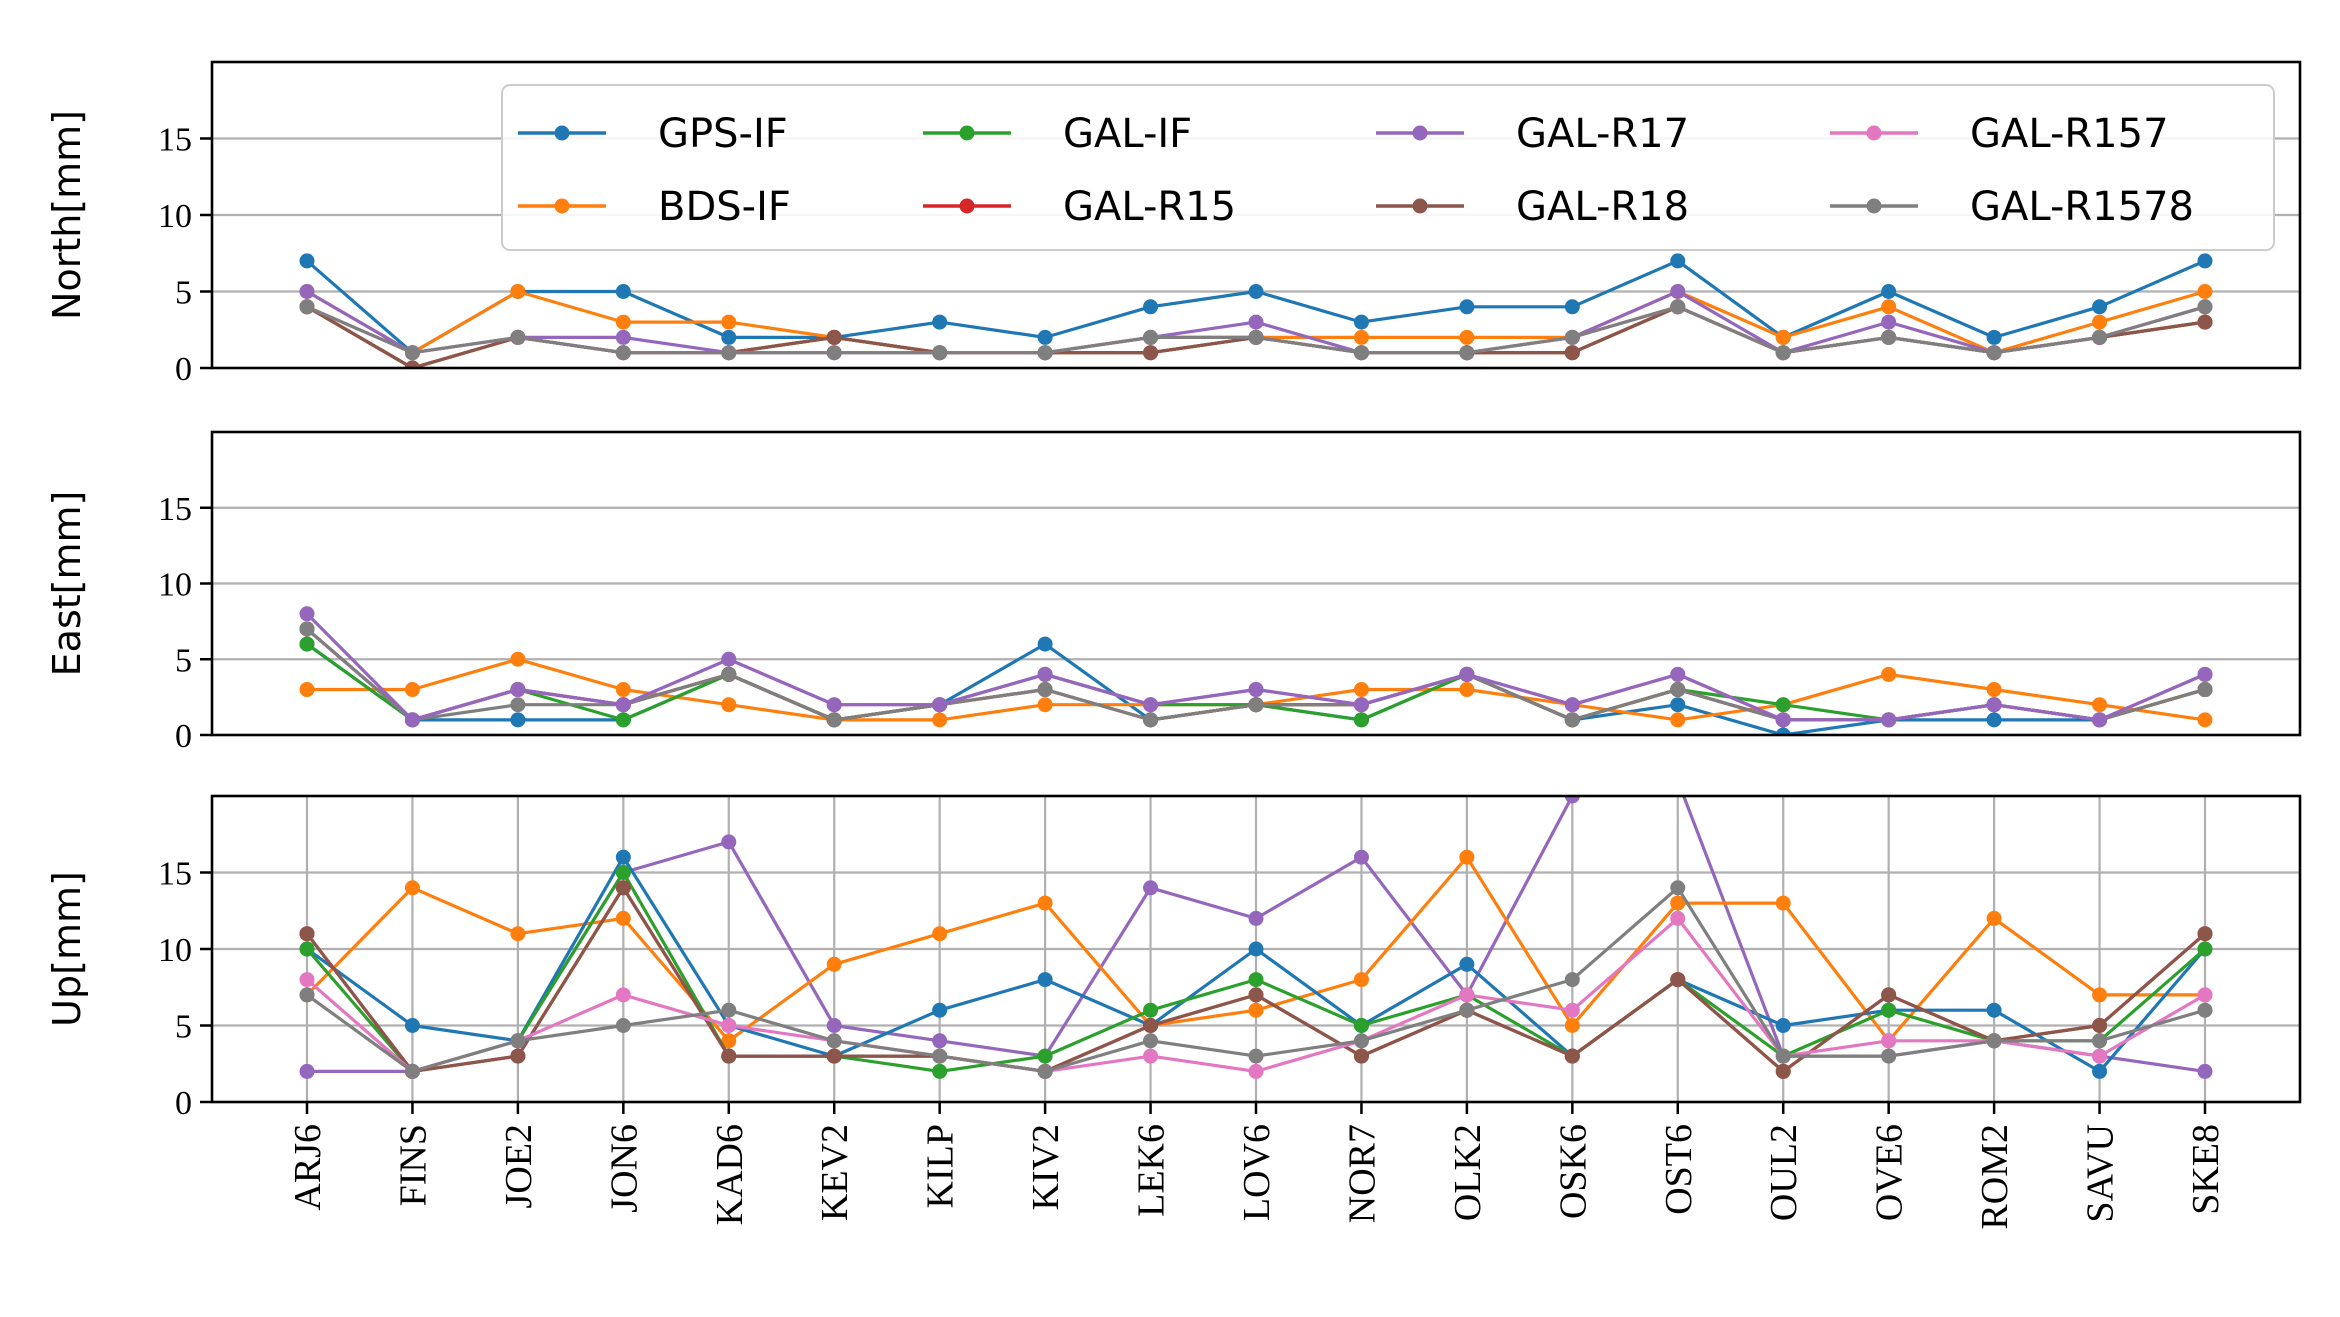 The image size is (2340, 1317). Describe the element at coordinates (183, 736) in the screenshot. I see `ytick-label-0: 0` at that location.